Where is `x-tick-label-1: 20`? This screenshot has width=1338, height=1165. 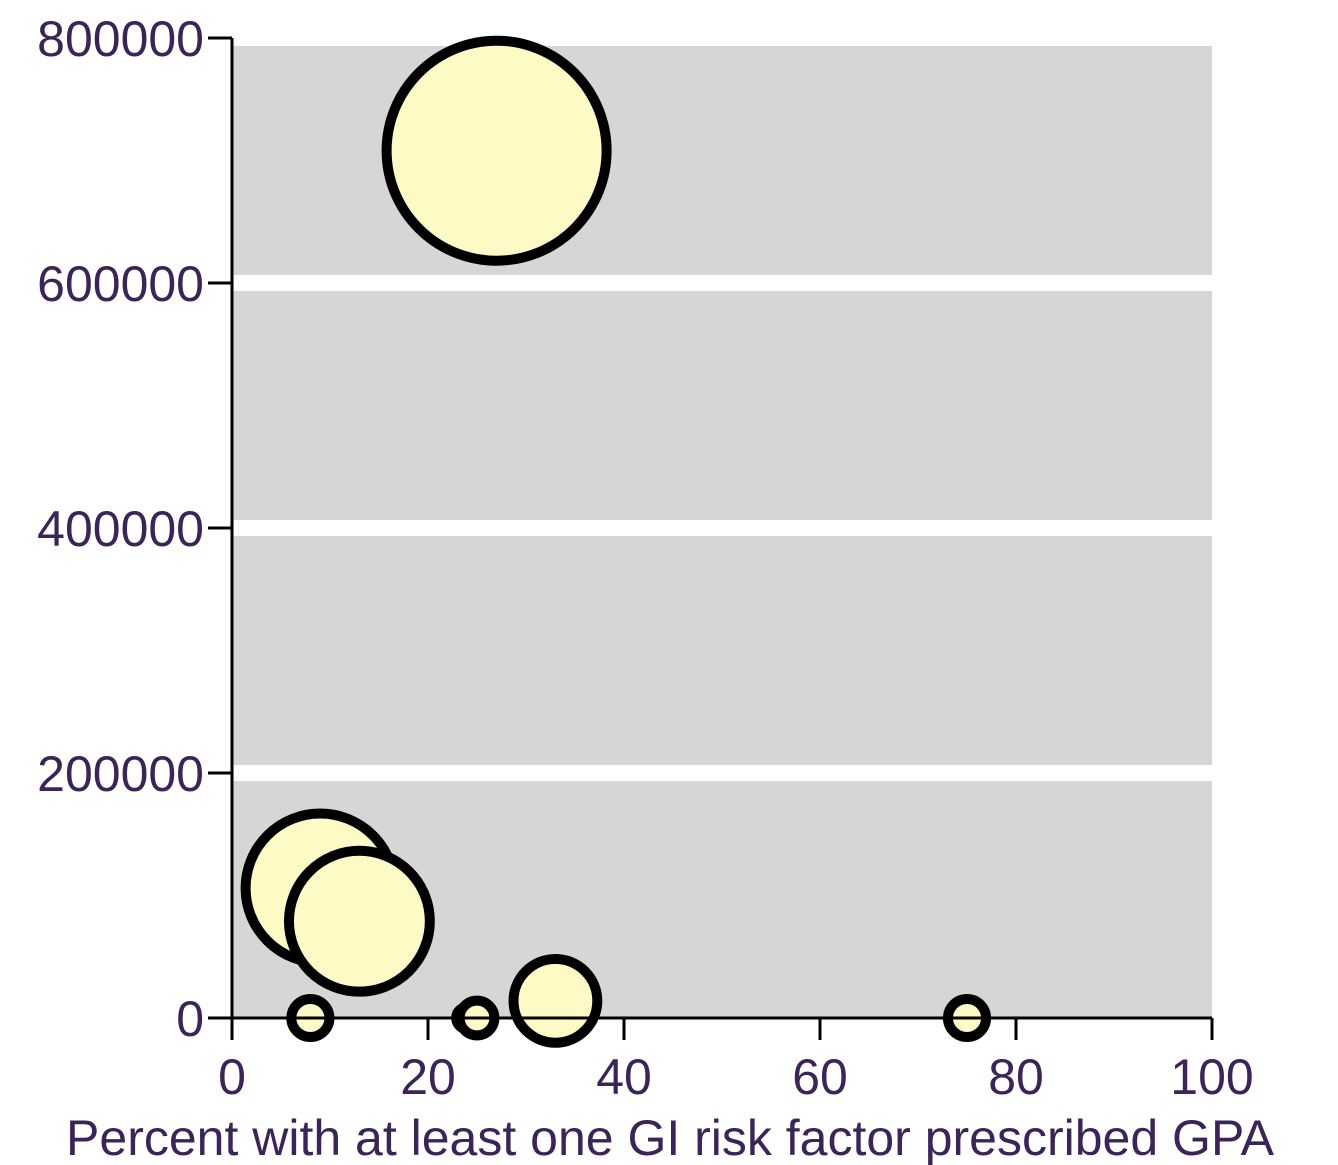 x-tick-label-1: 20 is located at coordinates (428, 1077).